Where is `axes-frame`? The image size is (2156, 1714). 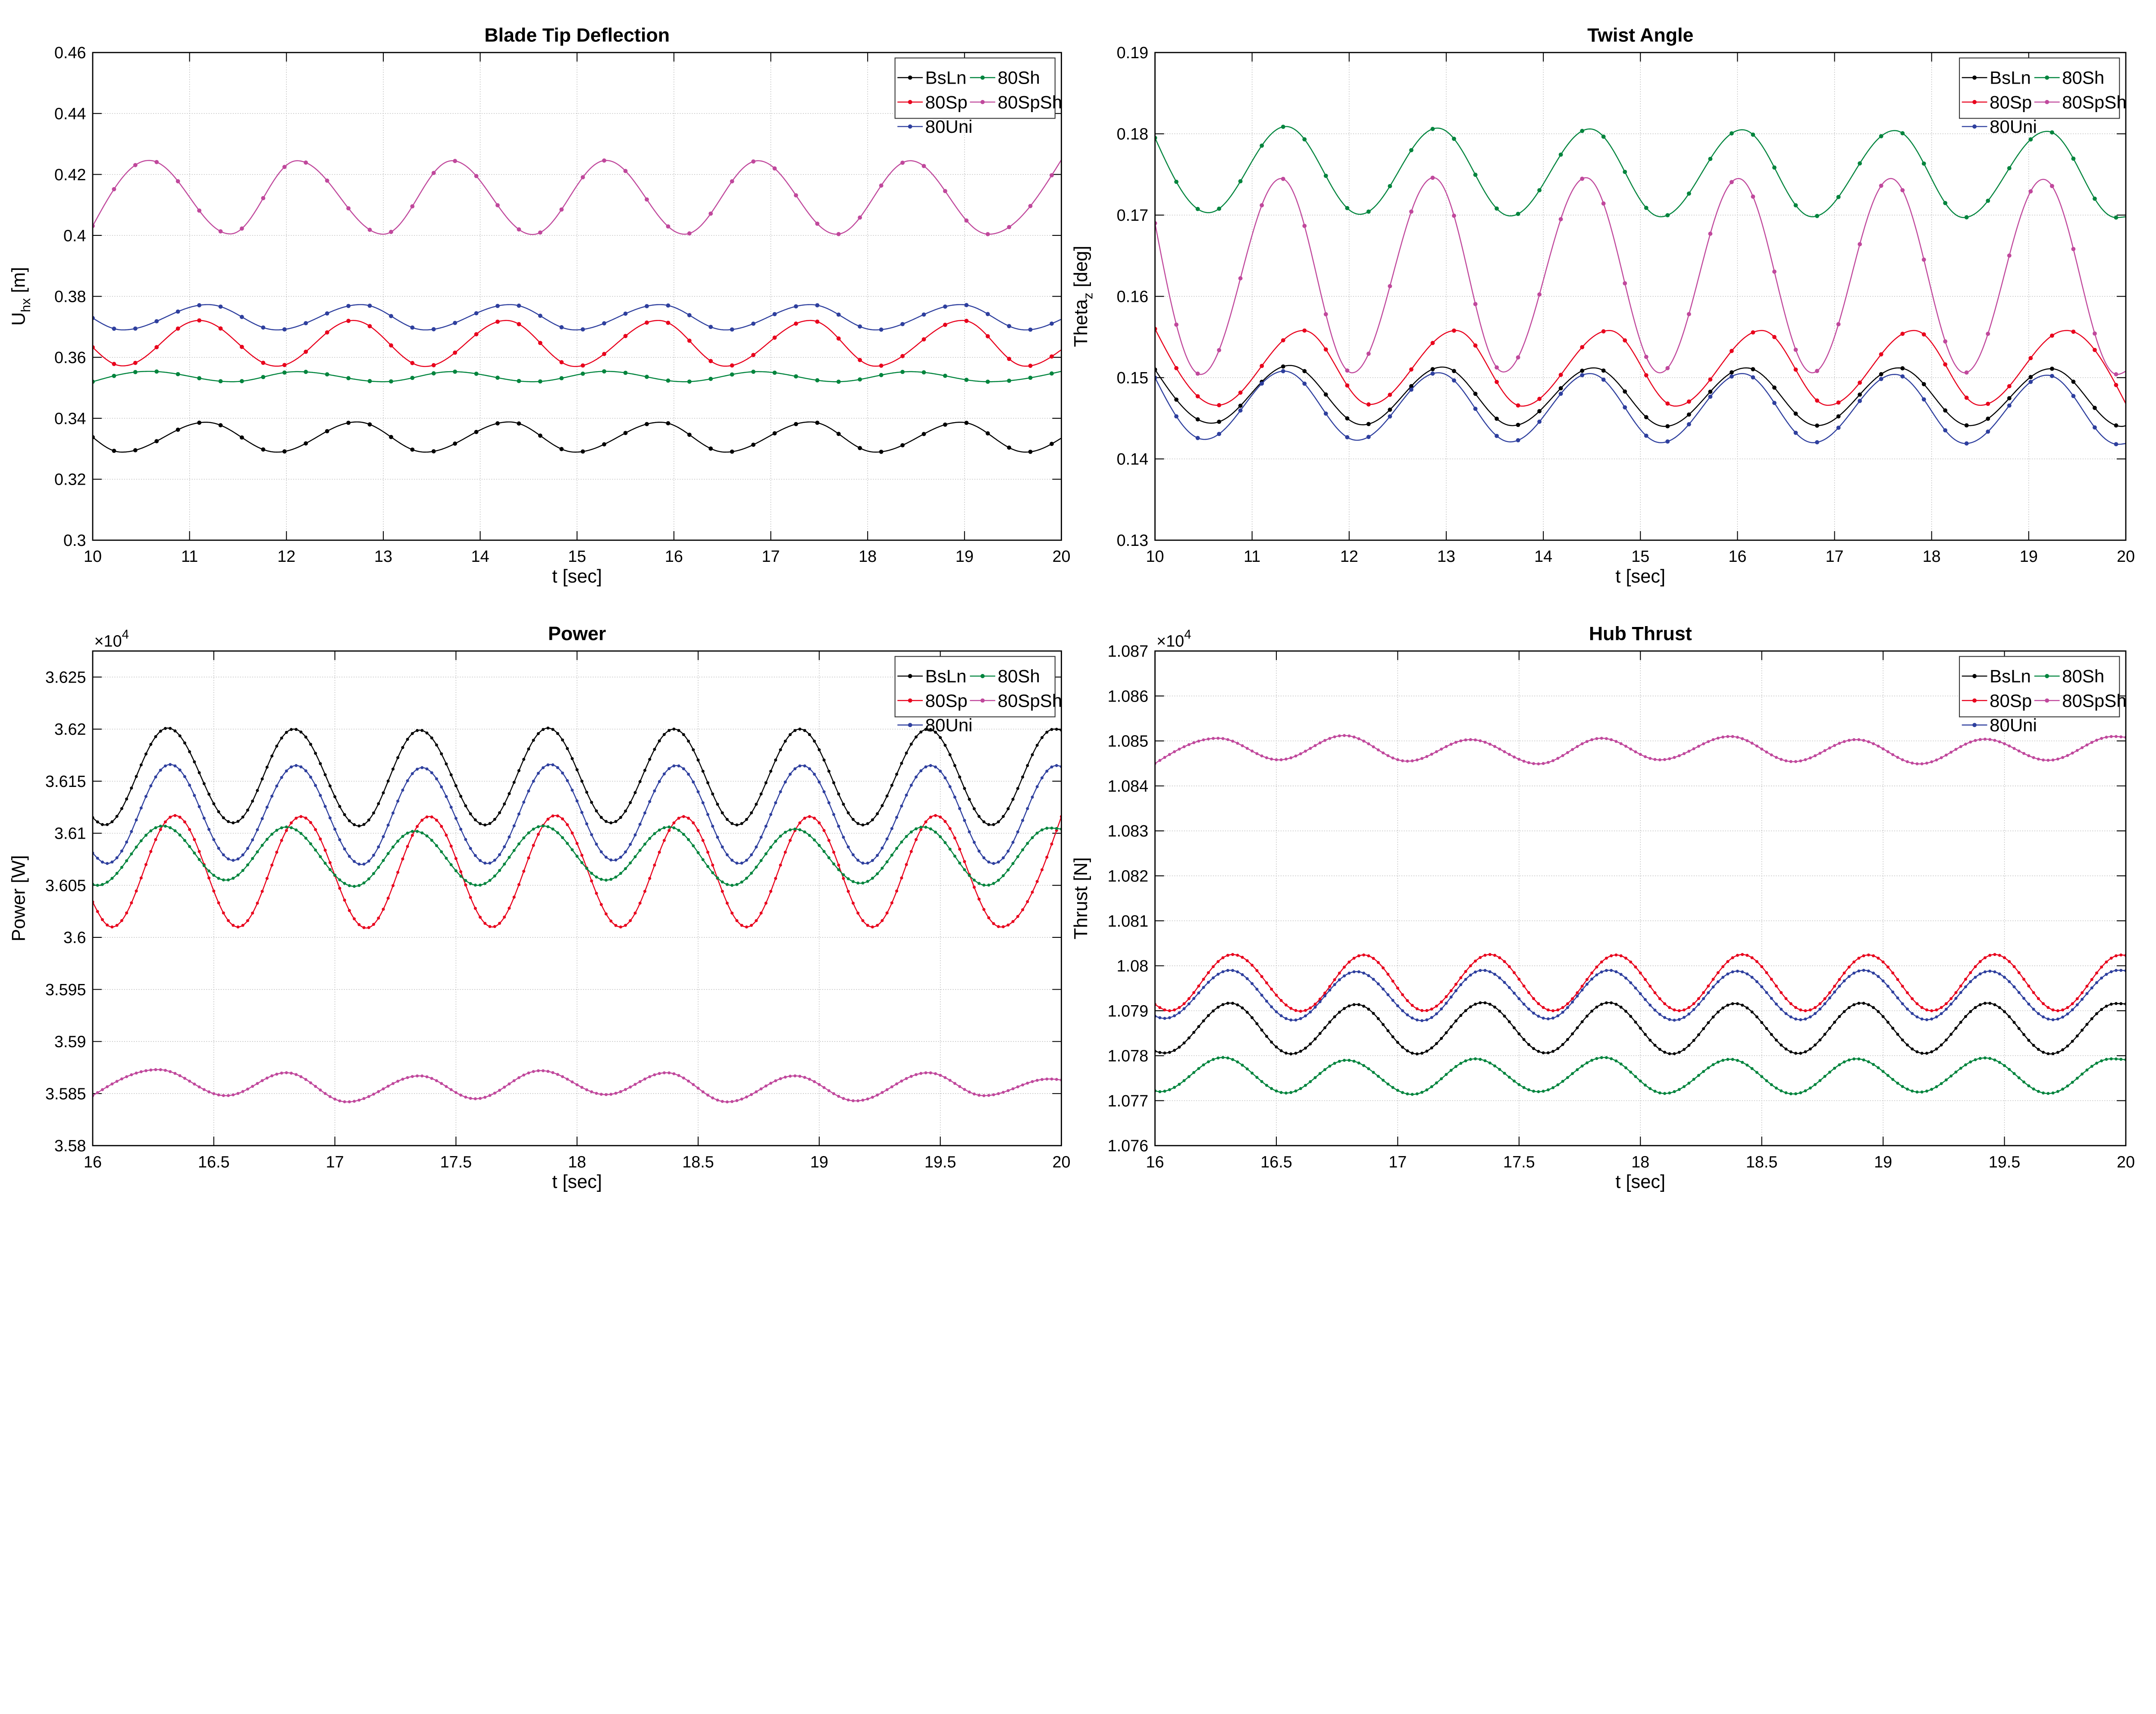 axes-frame is located at coordinates (577, 898).